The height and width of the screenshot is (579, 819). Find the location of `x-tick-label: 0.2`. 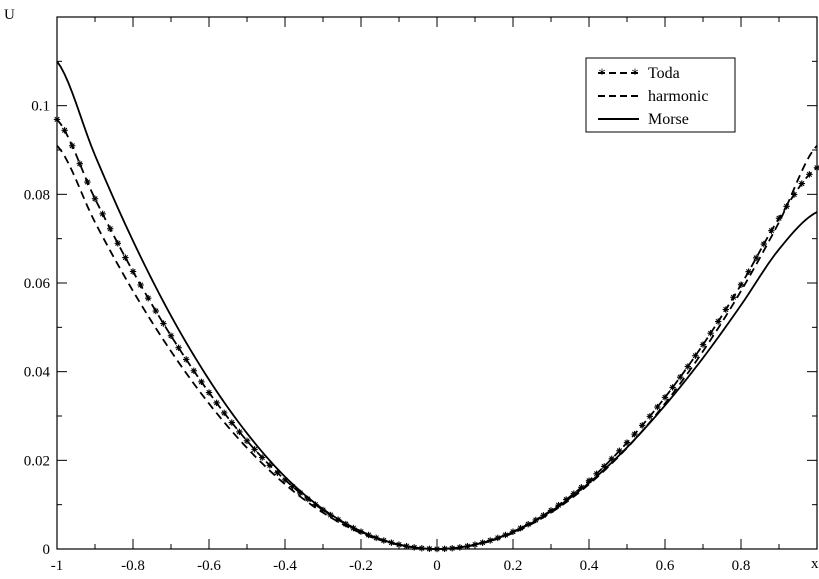

x-tick-label: 0.2 is located at coordinates (513, 566).